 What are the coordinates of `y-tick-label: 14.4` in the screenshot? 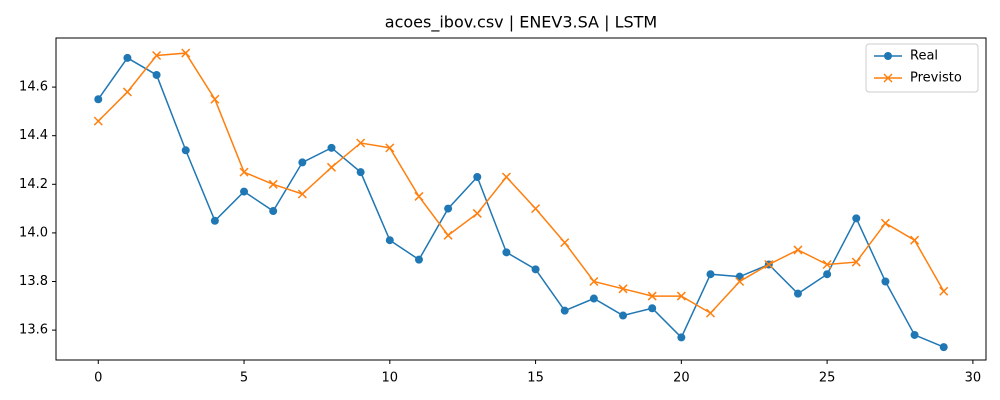 It's located at (33, 135).